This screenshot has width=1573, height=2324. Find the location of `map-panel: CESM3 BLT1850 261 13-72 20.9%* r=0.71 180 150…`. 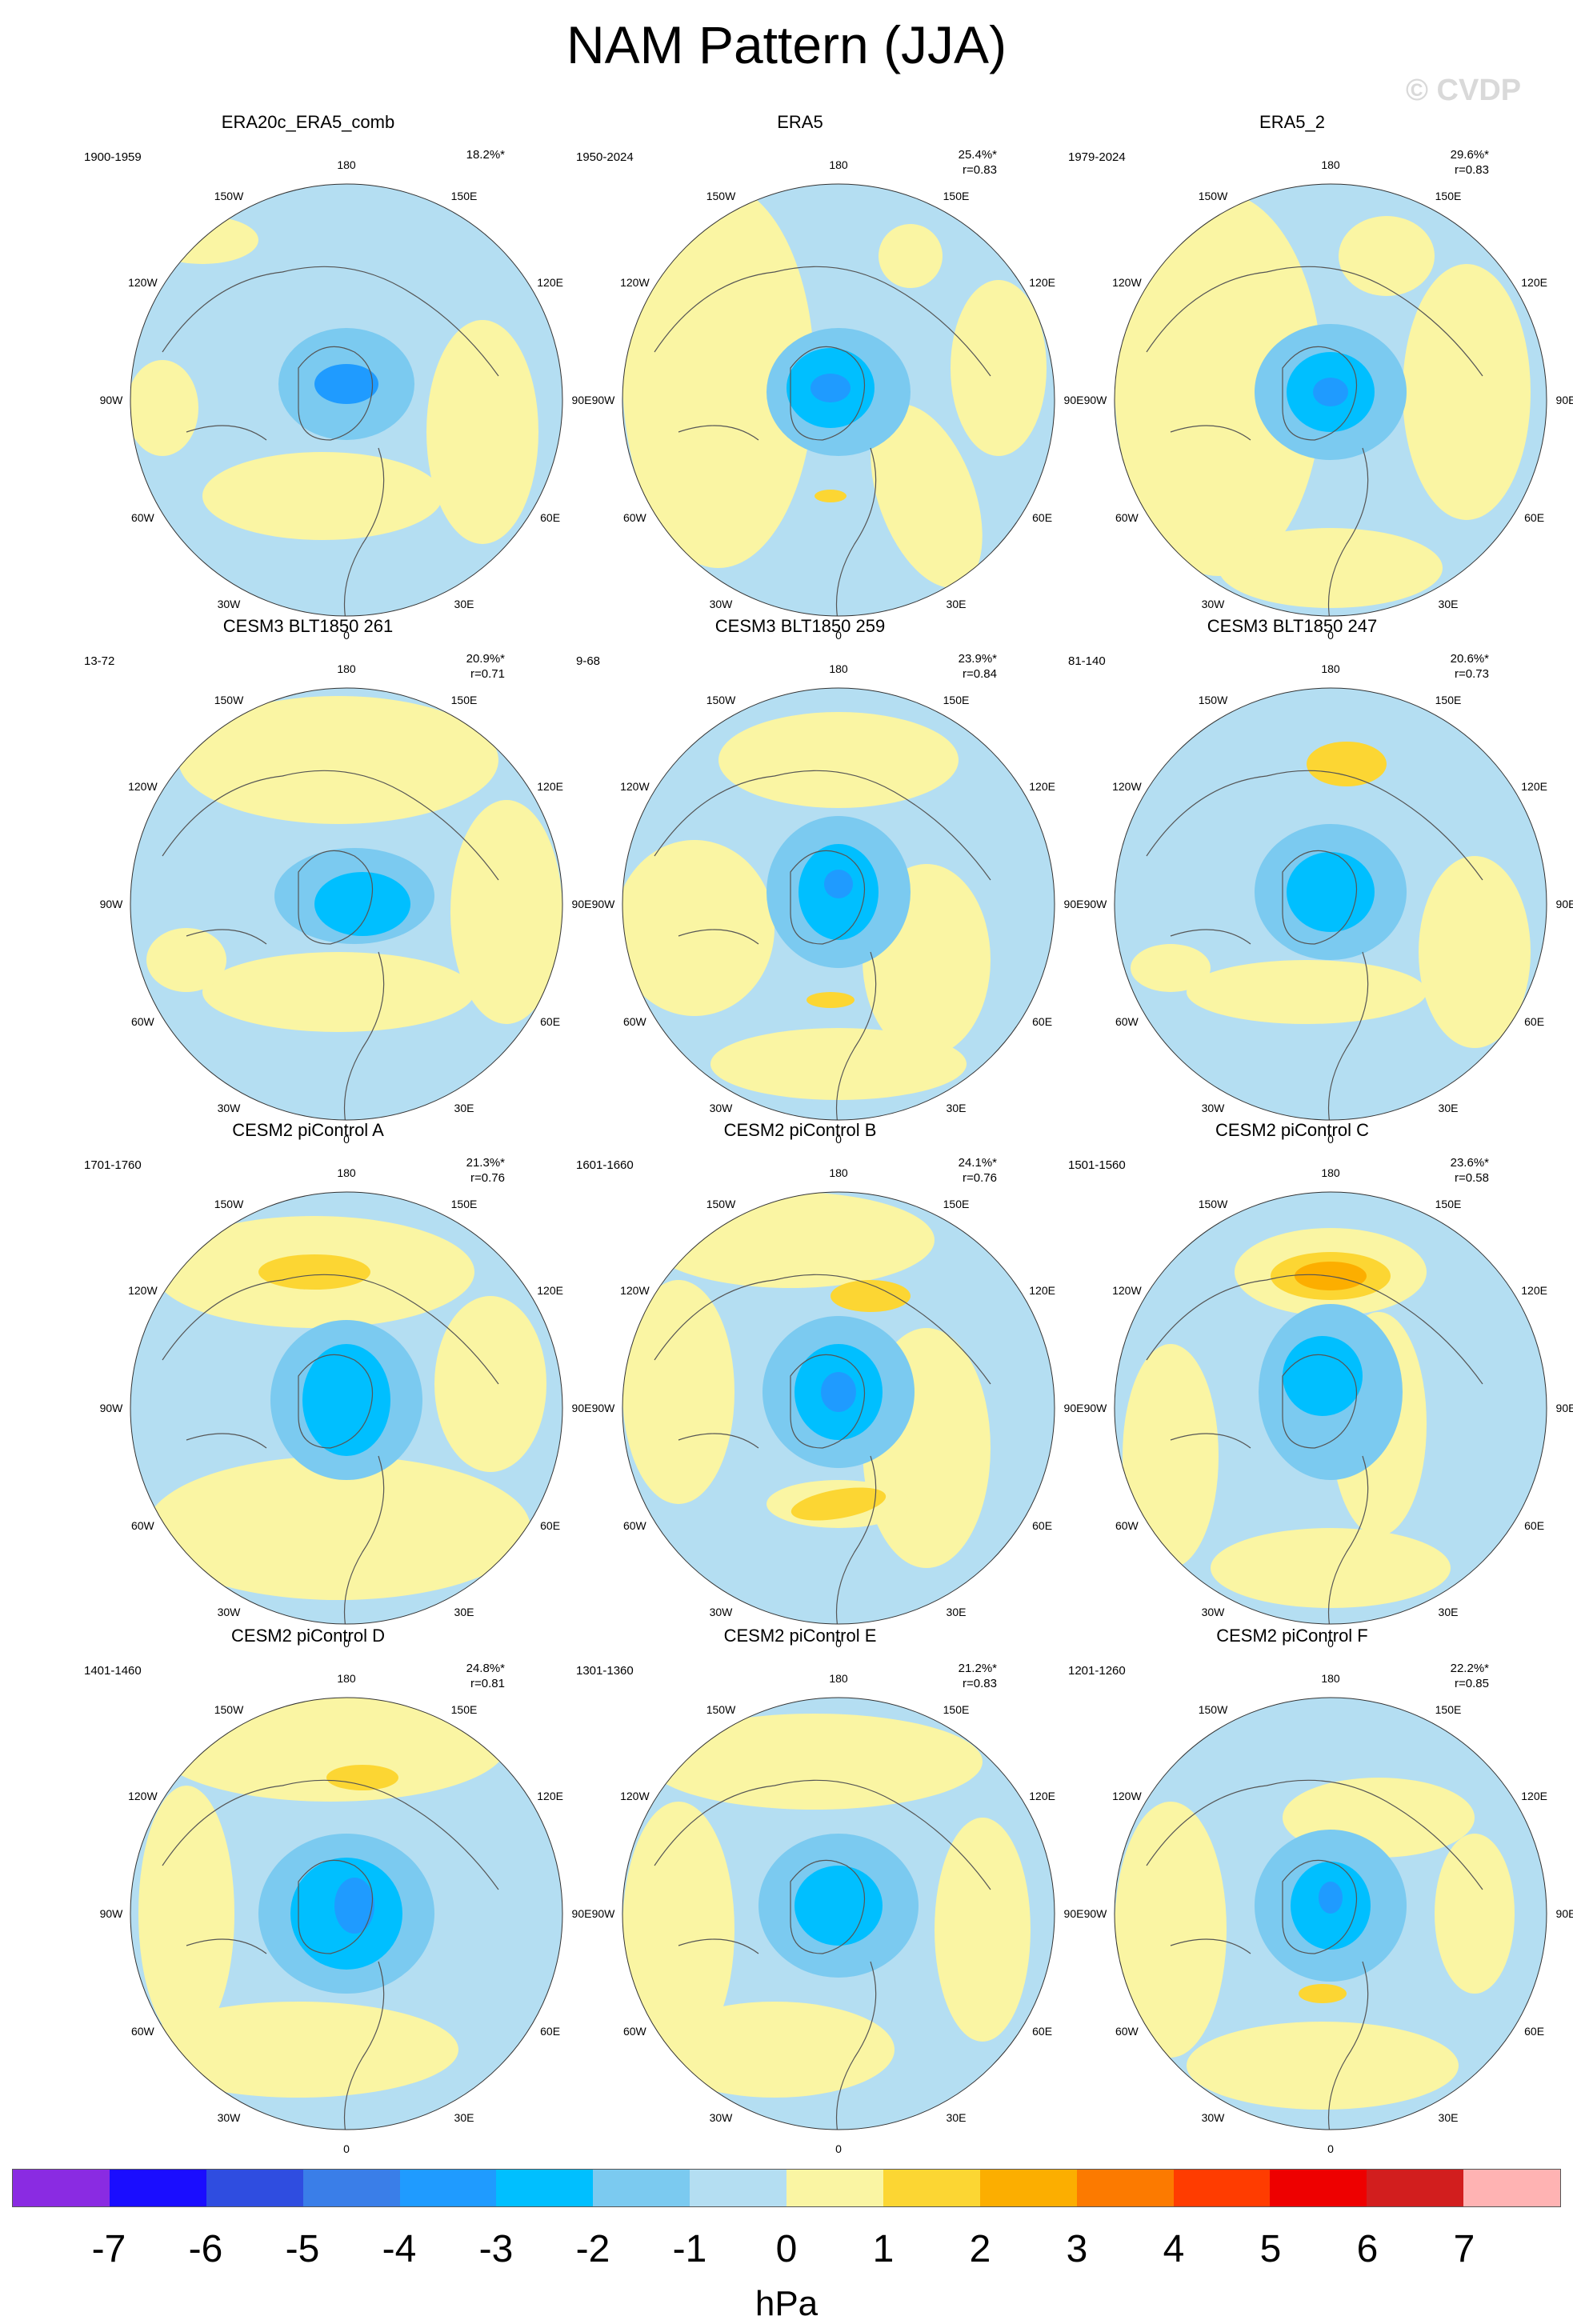

map-panel: CESM3 BLT1850 261 13-72 20.9%* r=0.71 180 150… is located at coordinates (325, 881).